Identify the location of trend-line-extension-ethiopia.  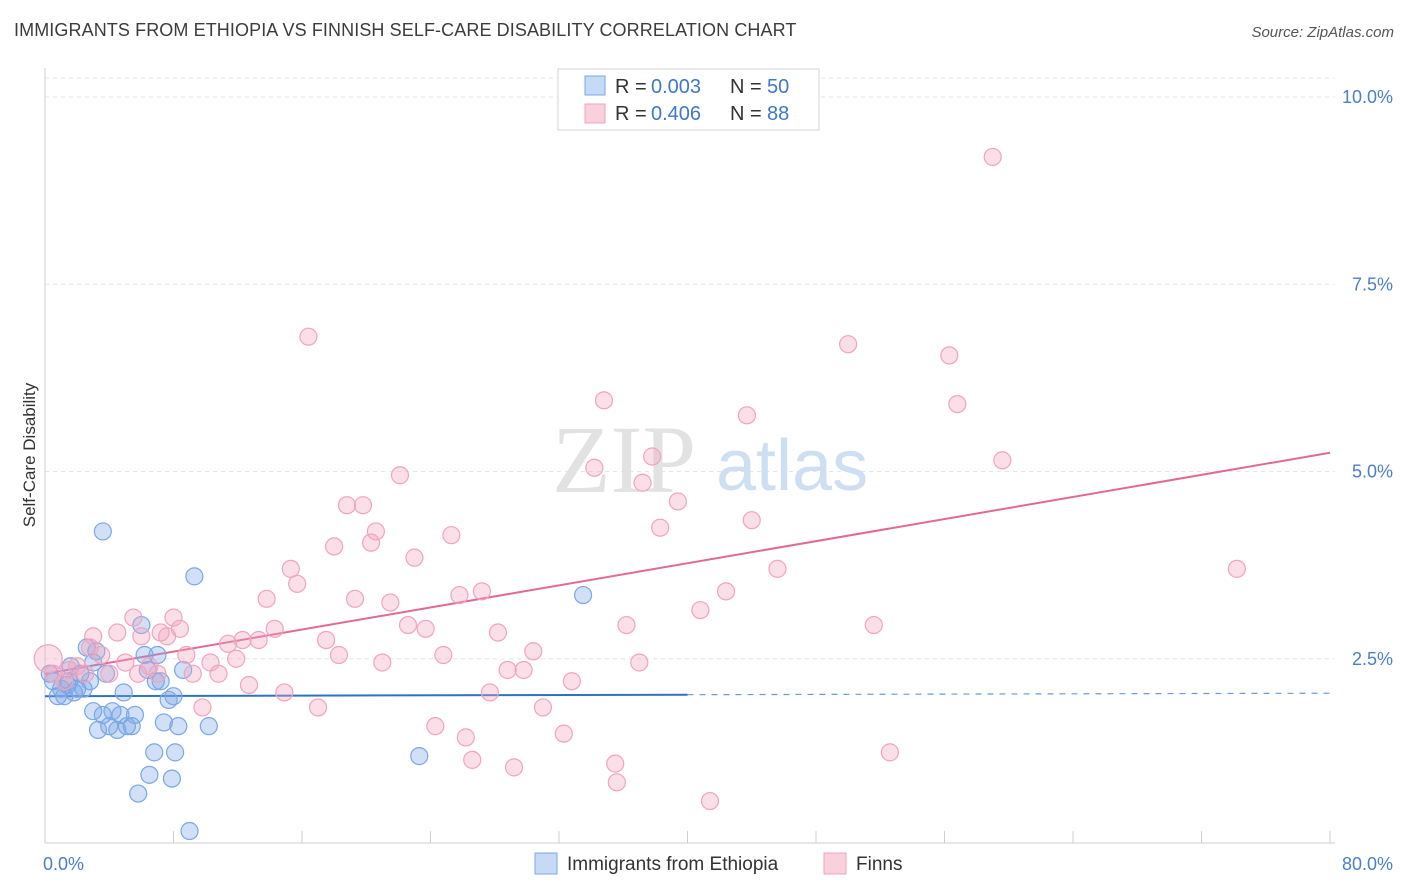
(1009, 694).